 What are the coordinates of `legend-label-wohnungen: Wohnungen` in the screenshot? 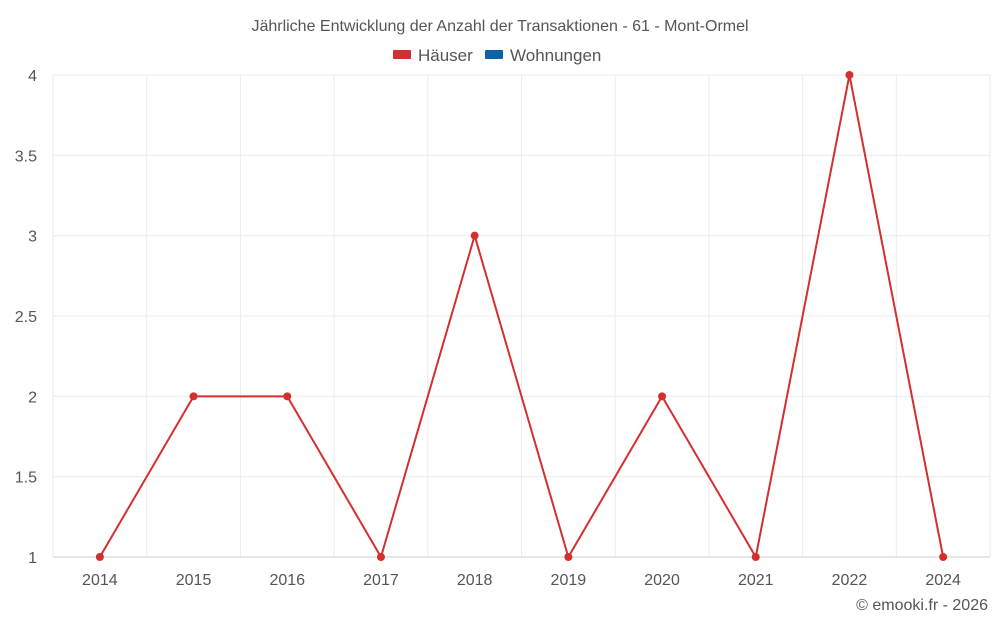 It's located at (555, 55).